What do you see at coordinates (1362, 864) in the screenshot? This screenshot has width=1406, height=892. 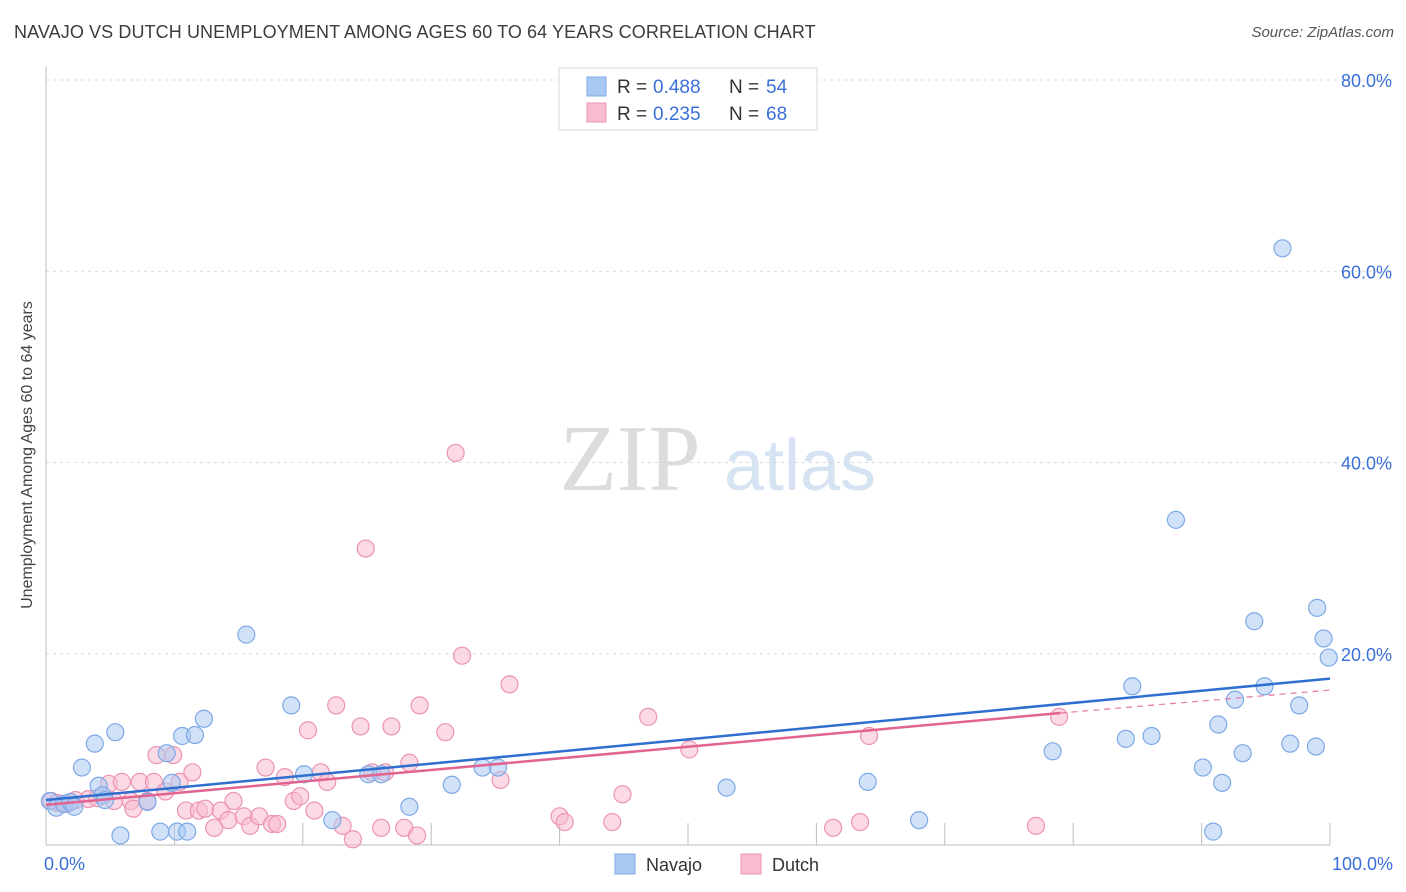 I see `x-tick-label: 100.0%` at bounding box center [1362, 864].